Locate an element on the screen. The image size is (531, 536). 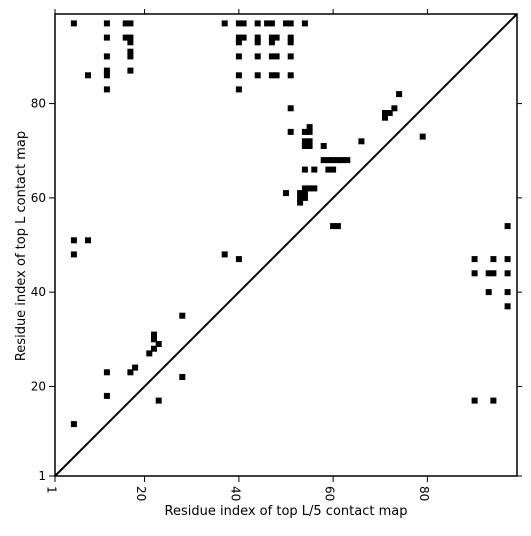
x-axis-title: Residue index of top L/5 contact map is located at coordinates (286, 511).